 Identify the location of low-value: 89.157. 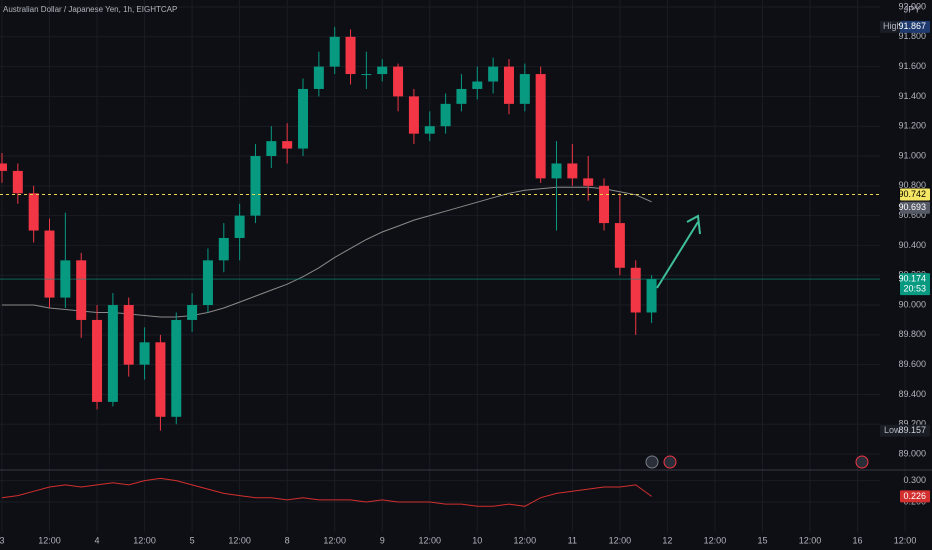
(912, 430).